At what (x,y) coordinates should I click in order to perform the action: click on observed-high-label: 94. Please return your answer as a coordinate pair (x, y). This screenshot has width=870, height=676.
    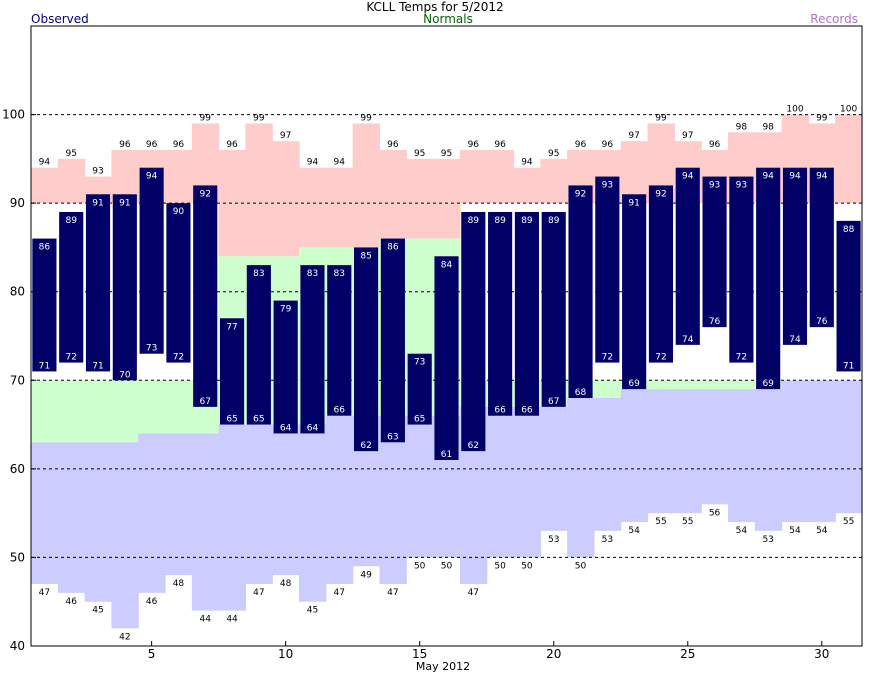
    Looking at the image, I should click on (688, 177).